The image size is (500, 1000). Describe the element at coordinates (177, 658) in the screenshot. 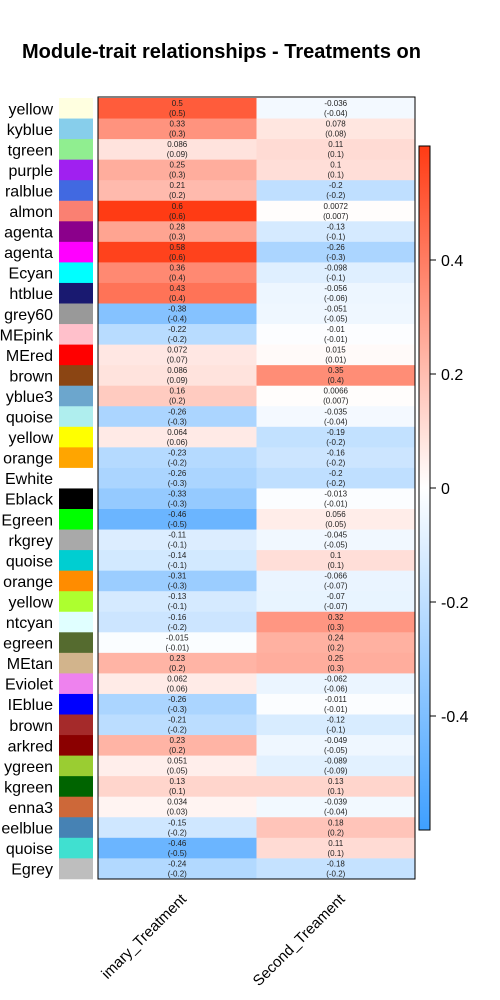

I see `cell-value-label: 0.23` at that location.